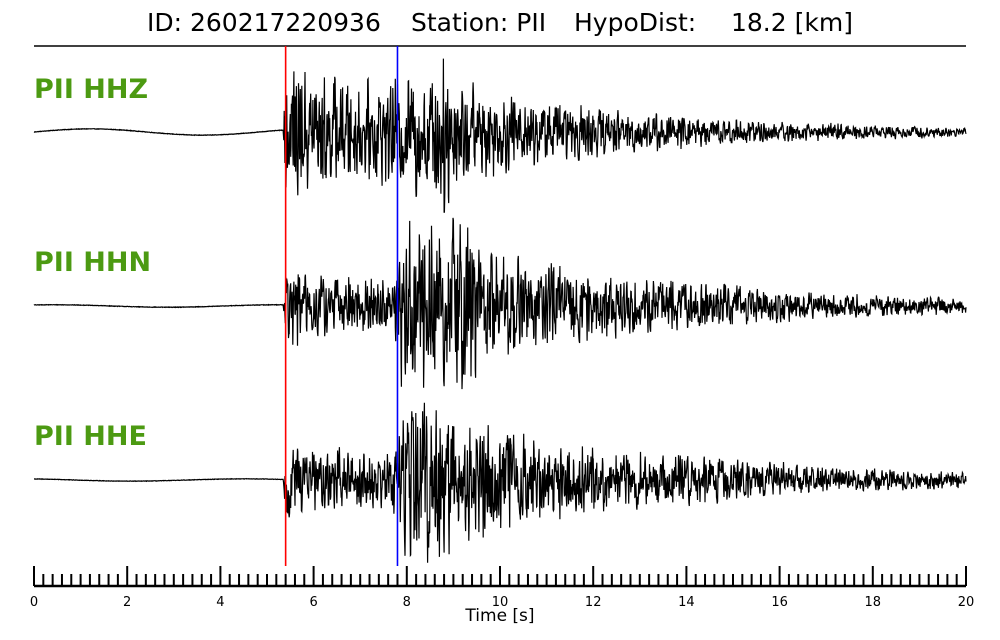 This screenshot has height=640, width=1000. I want to click on trace-label-hhz: PII HHZ, so click(91, 89).